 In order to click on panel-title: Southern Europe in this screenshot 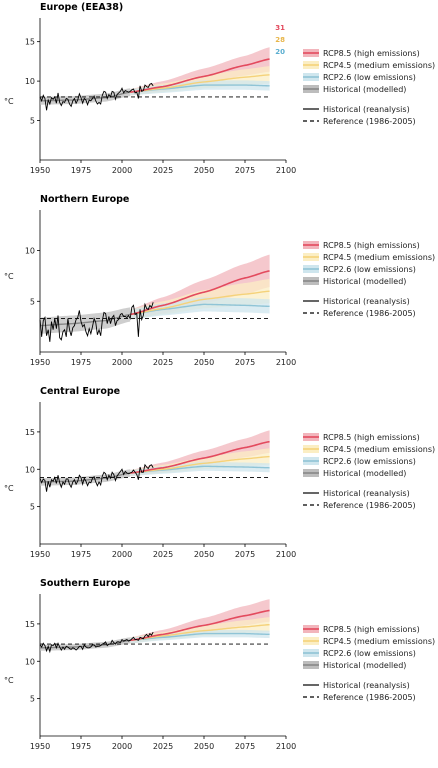, I will do `click(85, 583)`.